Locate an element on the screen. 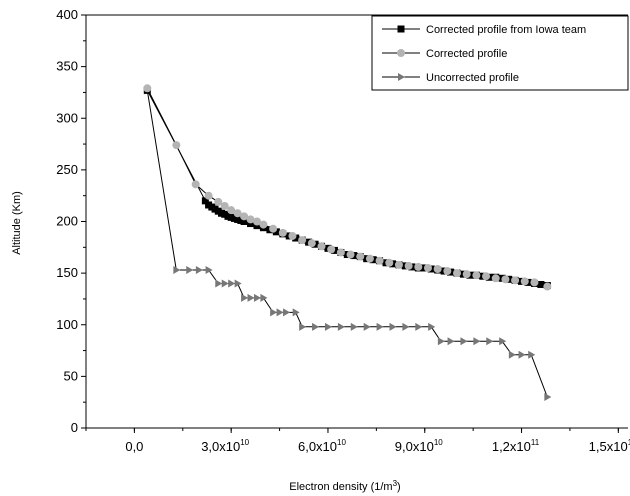 This screenshot has width=630, height=496. y-tick-label: 50 is located at coordinates (71, 375).